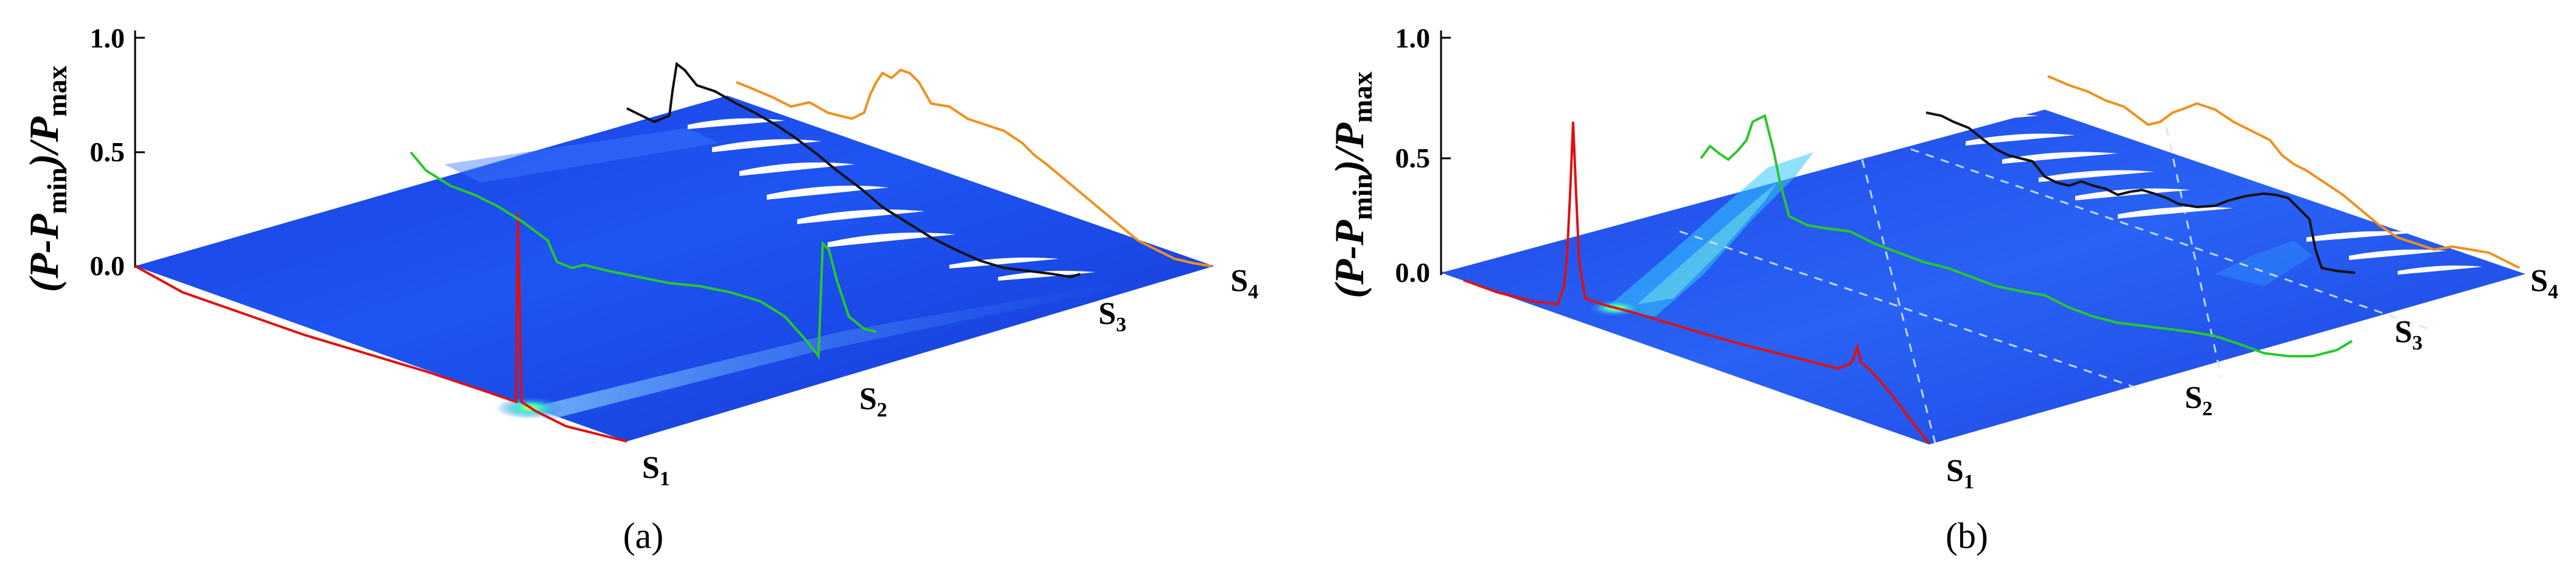 The width and height of the screenshot is (2576, 576). What do you see at coordinates (1244, 283) in the screenshot?
I see `section-label-a-s4: S4` at bounding box center [1244, 283].